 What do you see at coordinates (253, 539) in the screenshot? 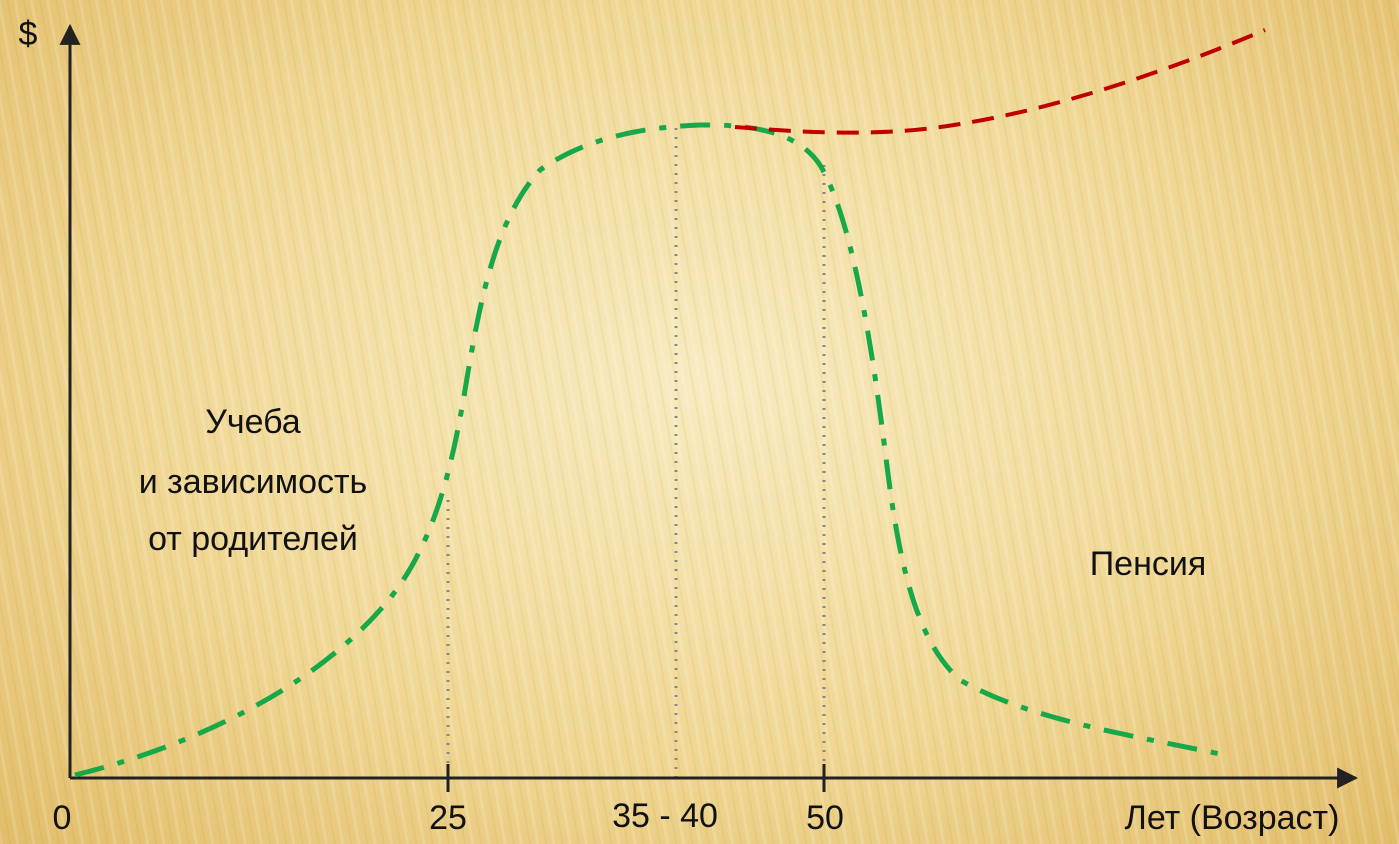
I see `region-label: от родителей` at bounding box center [253, 539].